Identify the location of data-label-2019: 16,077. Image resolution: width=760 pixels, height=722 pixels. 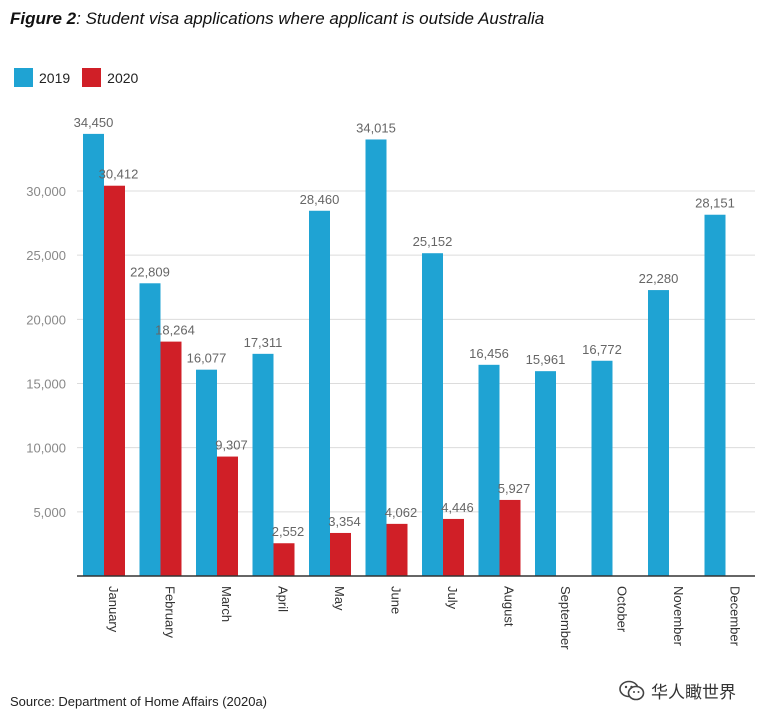
(207, 358).